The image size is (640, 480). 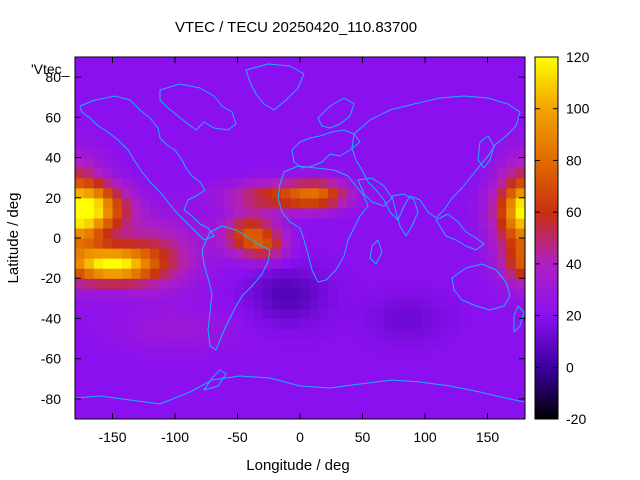 I want to click on colorbar, so click(x=546, y=238).